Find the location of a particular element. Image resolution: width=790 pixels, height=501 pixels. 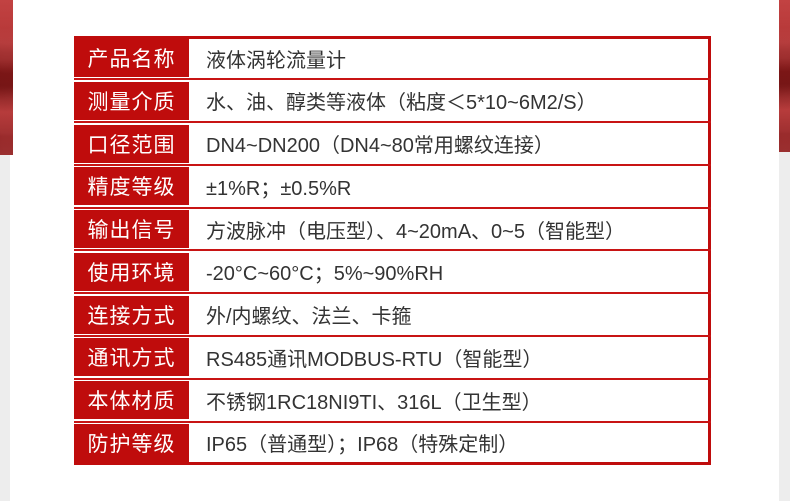

spec-label: 产品名称 is located at coordinates (131, 58).